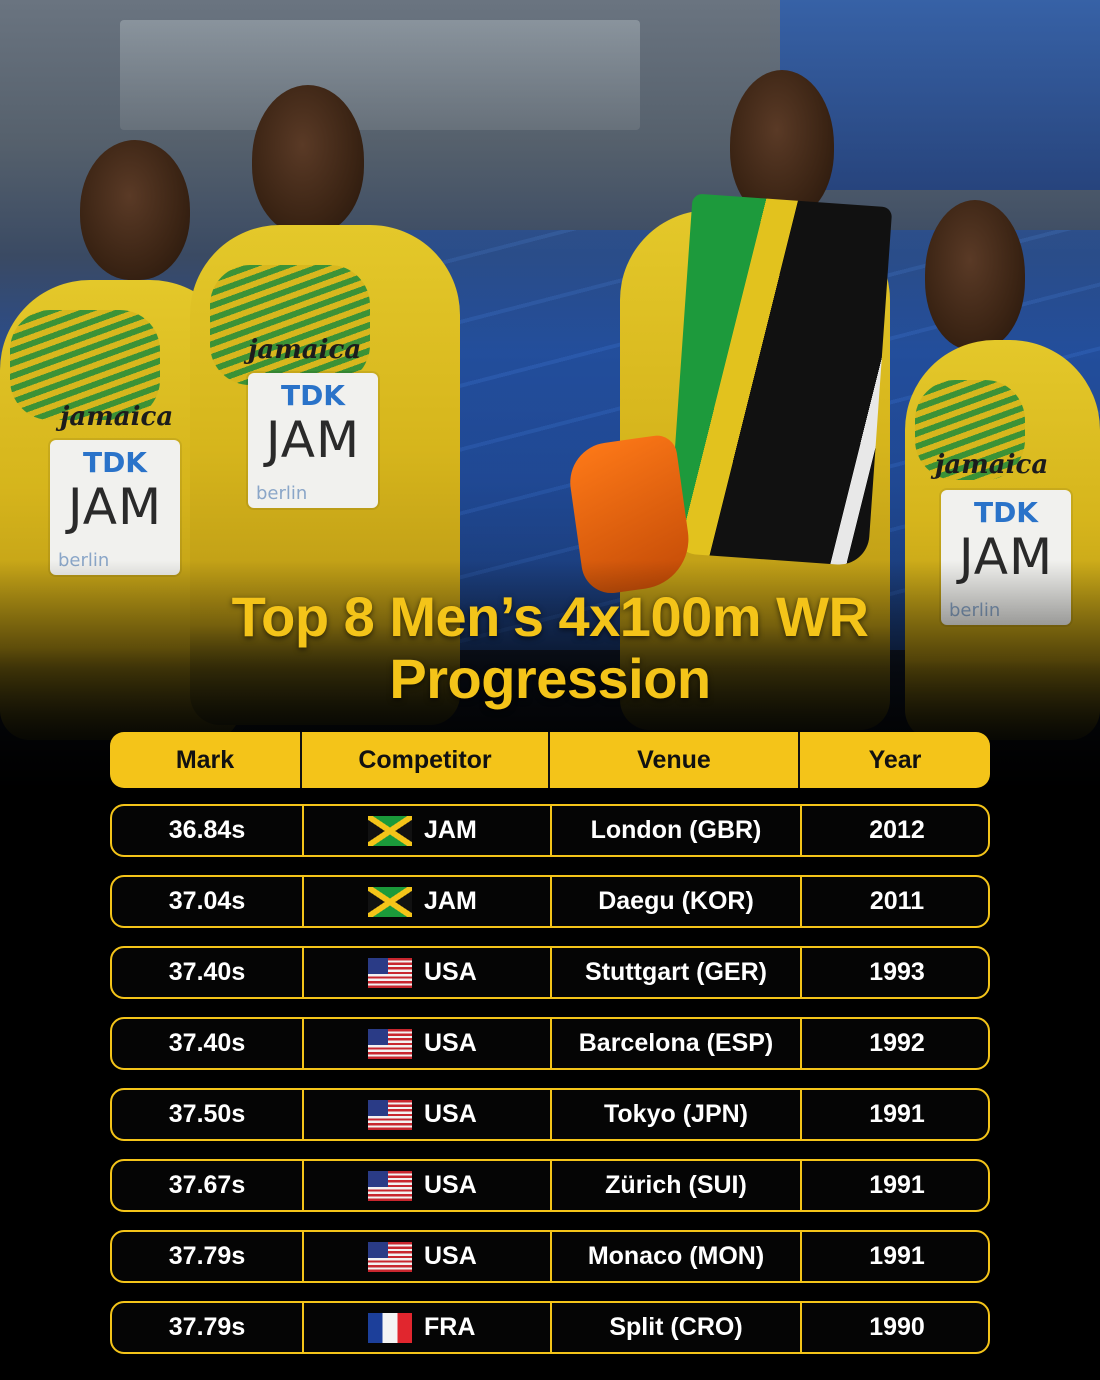 The width and height of the screenshot is (1100, 1380). Describe the element at coordinates (896, 1043) in the screenshot. I see `year-cell: 1992` at that location.